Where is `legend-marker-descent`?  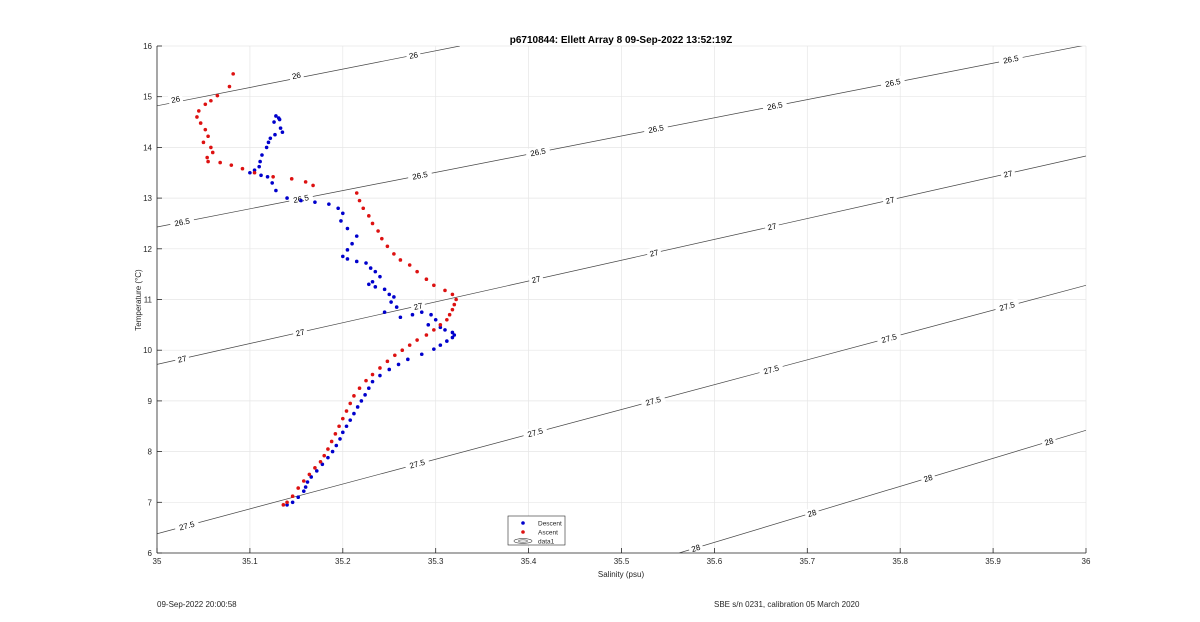 legend-marker-descent is located at coordinates (523, 523).